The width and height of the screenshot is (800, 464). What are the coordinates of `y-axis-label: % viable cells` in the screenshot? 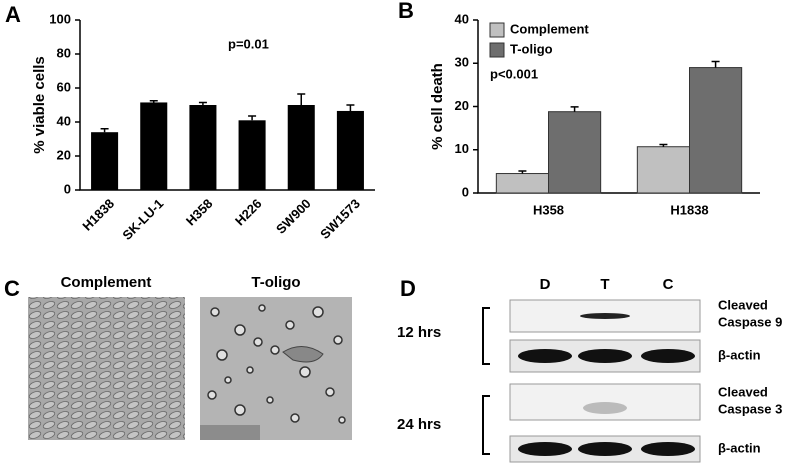 It's located at (39, 105).